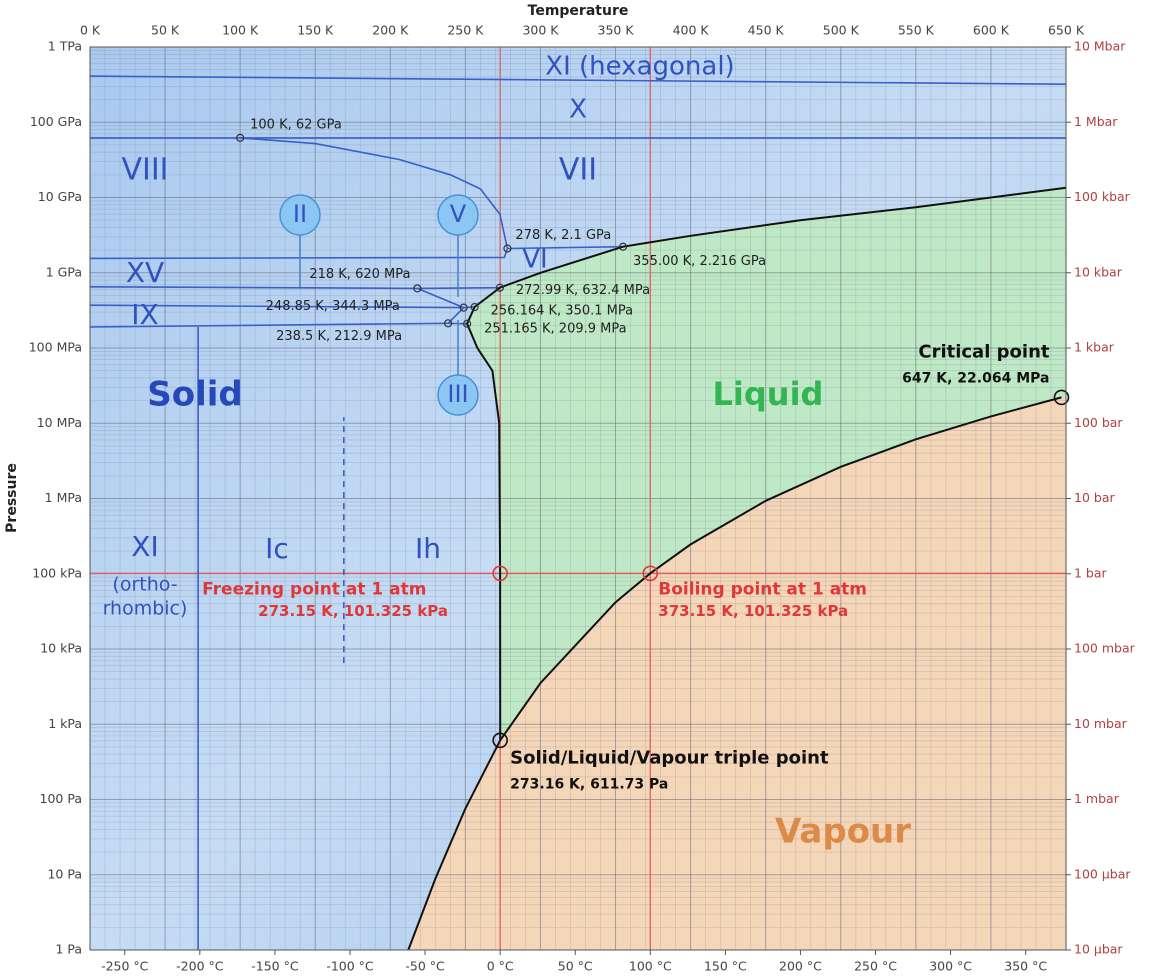 This screenshot has height=978, width=1152. What do you see at coordinates (1066, 30) in the screenshot?
I see `x-tick-label: 650 K` at bounding box center [1066, 30].